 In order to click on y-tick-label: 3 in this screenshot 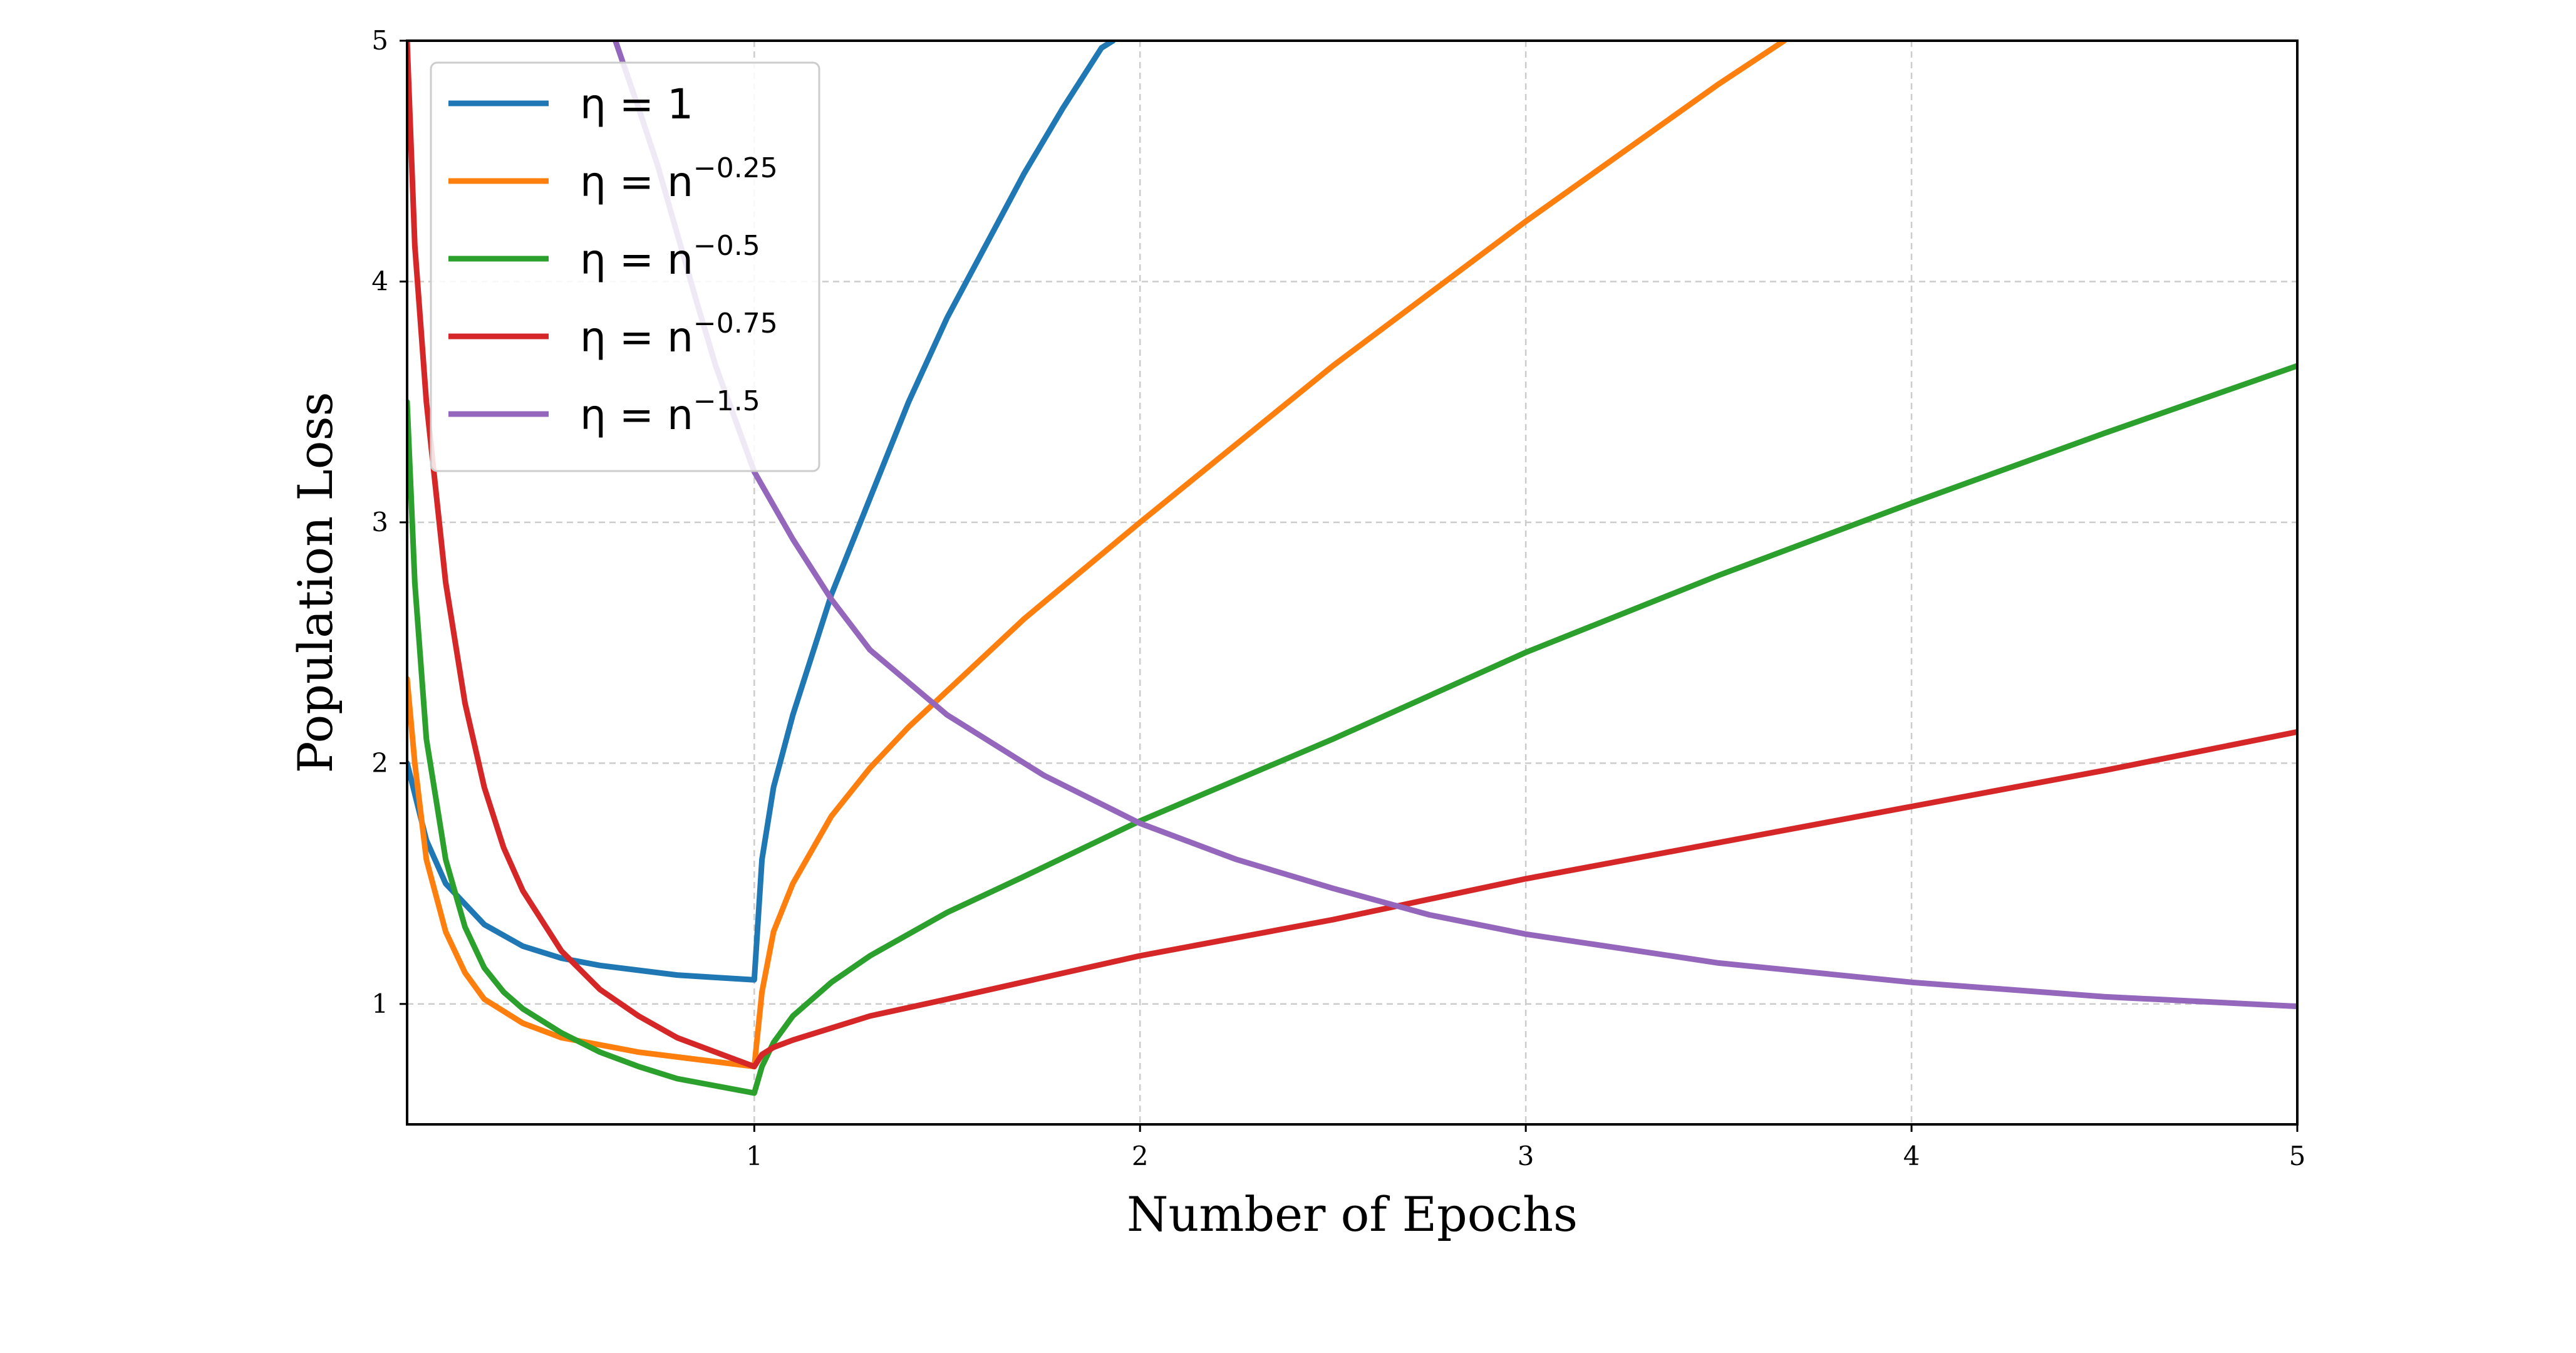, I will do `click(379, 522)`.